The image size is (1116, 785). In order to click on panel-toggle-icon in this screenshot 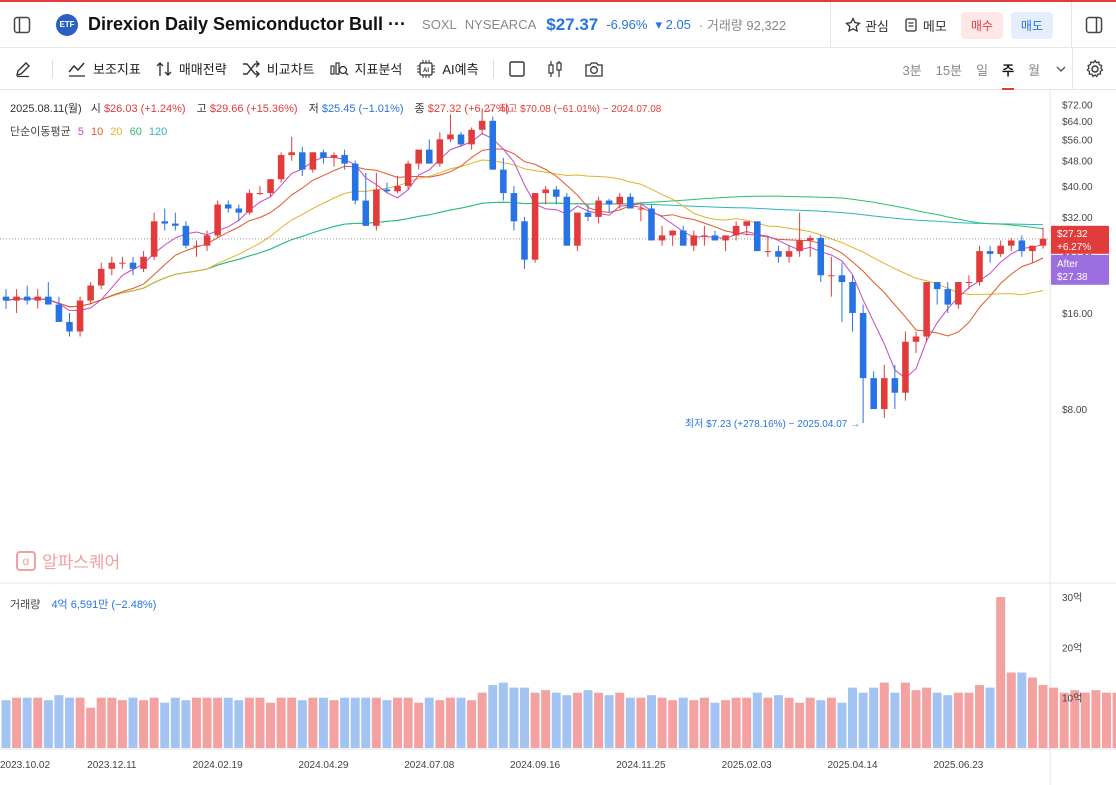, I will do `click(1094, 25)`.